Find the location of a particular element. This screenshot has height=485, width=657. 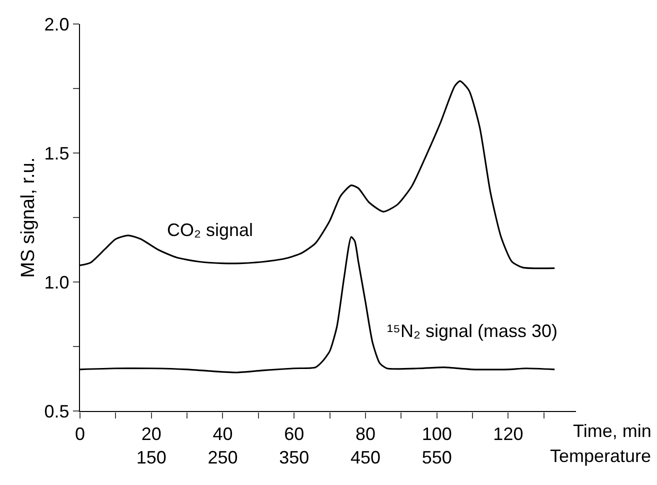

x2-tick-label: 350 is located at coordinates (294, 457).